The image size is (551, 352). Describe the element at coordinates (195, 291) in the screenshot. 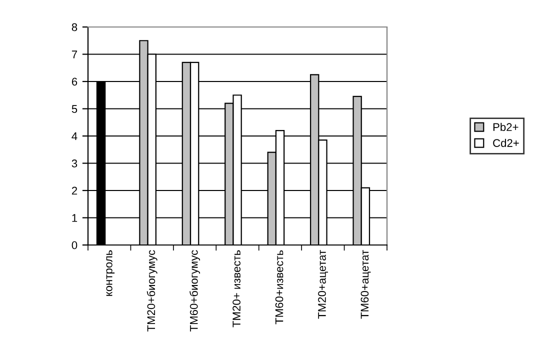

I see `x-tick-label: ТМ60+биогумус` at that location.